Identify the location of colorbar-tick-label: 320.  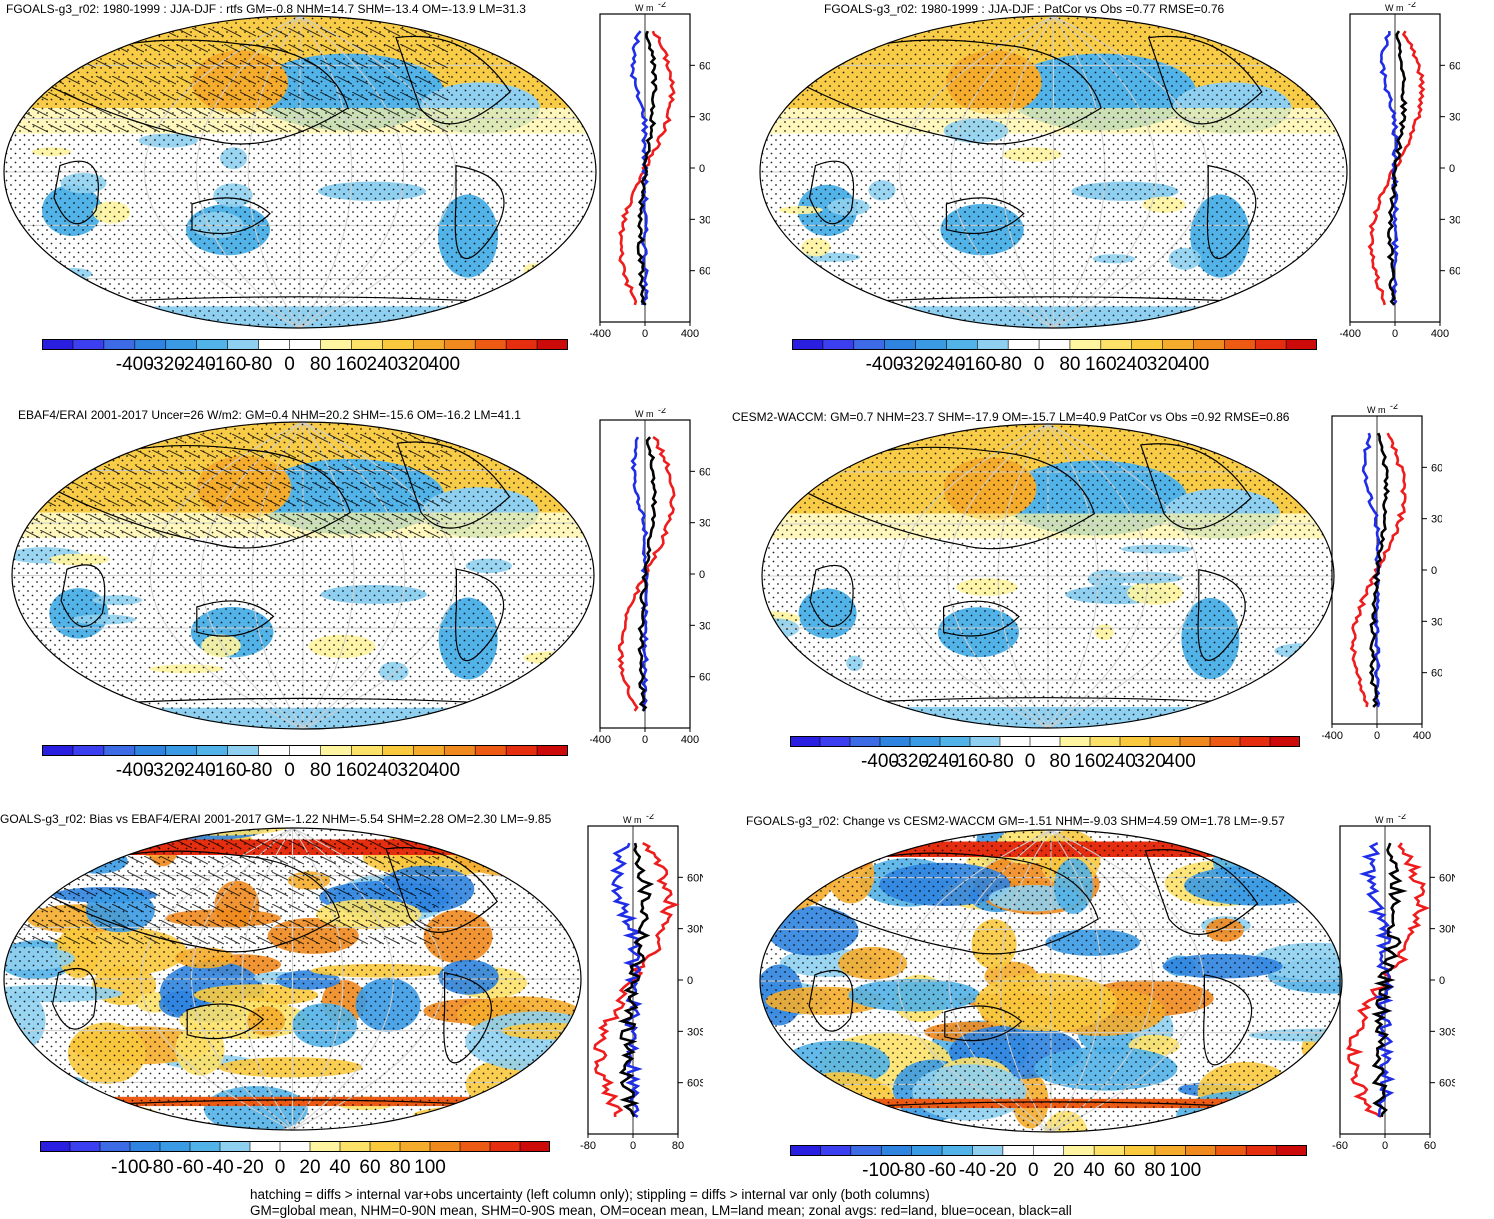
(413, 770).